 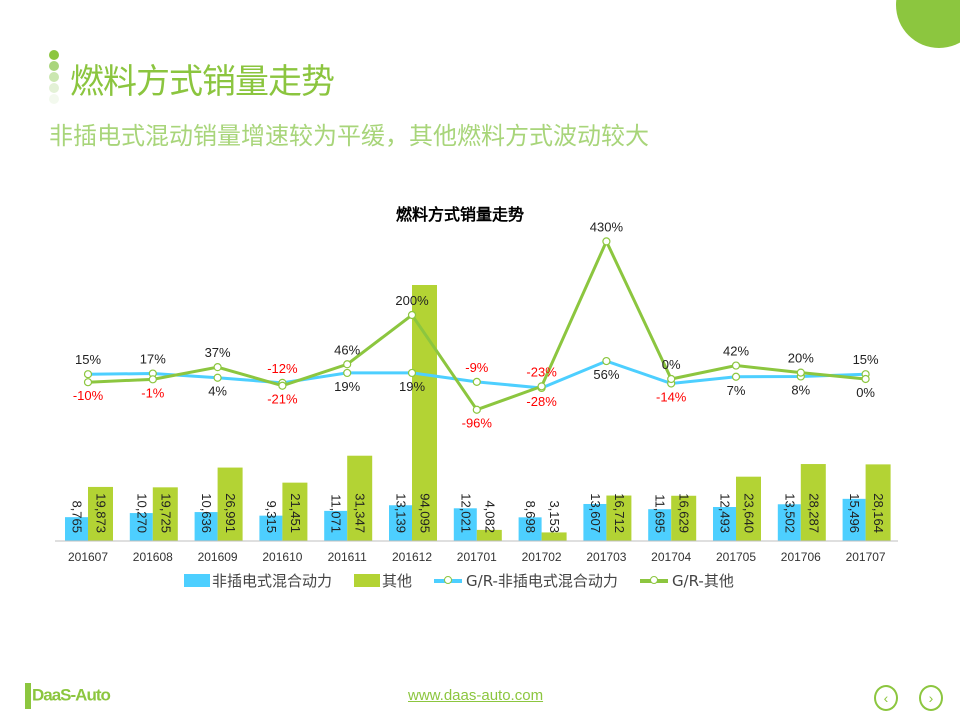 I want to click on x-tick-label: 201707, so click(x=866, y=557).